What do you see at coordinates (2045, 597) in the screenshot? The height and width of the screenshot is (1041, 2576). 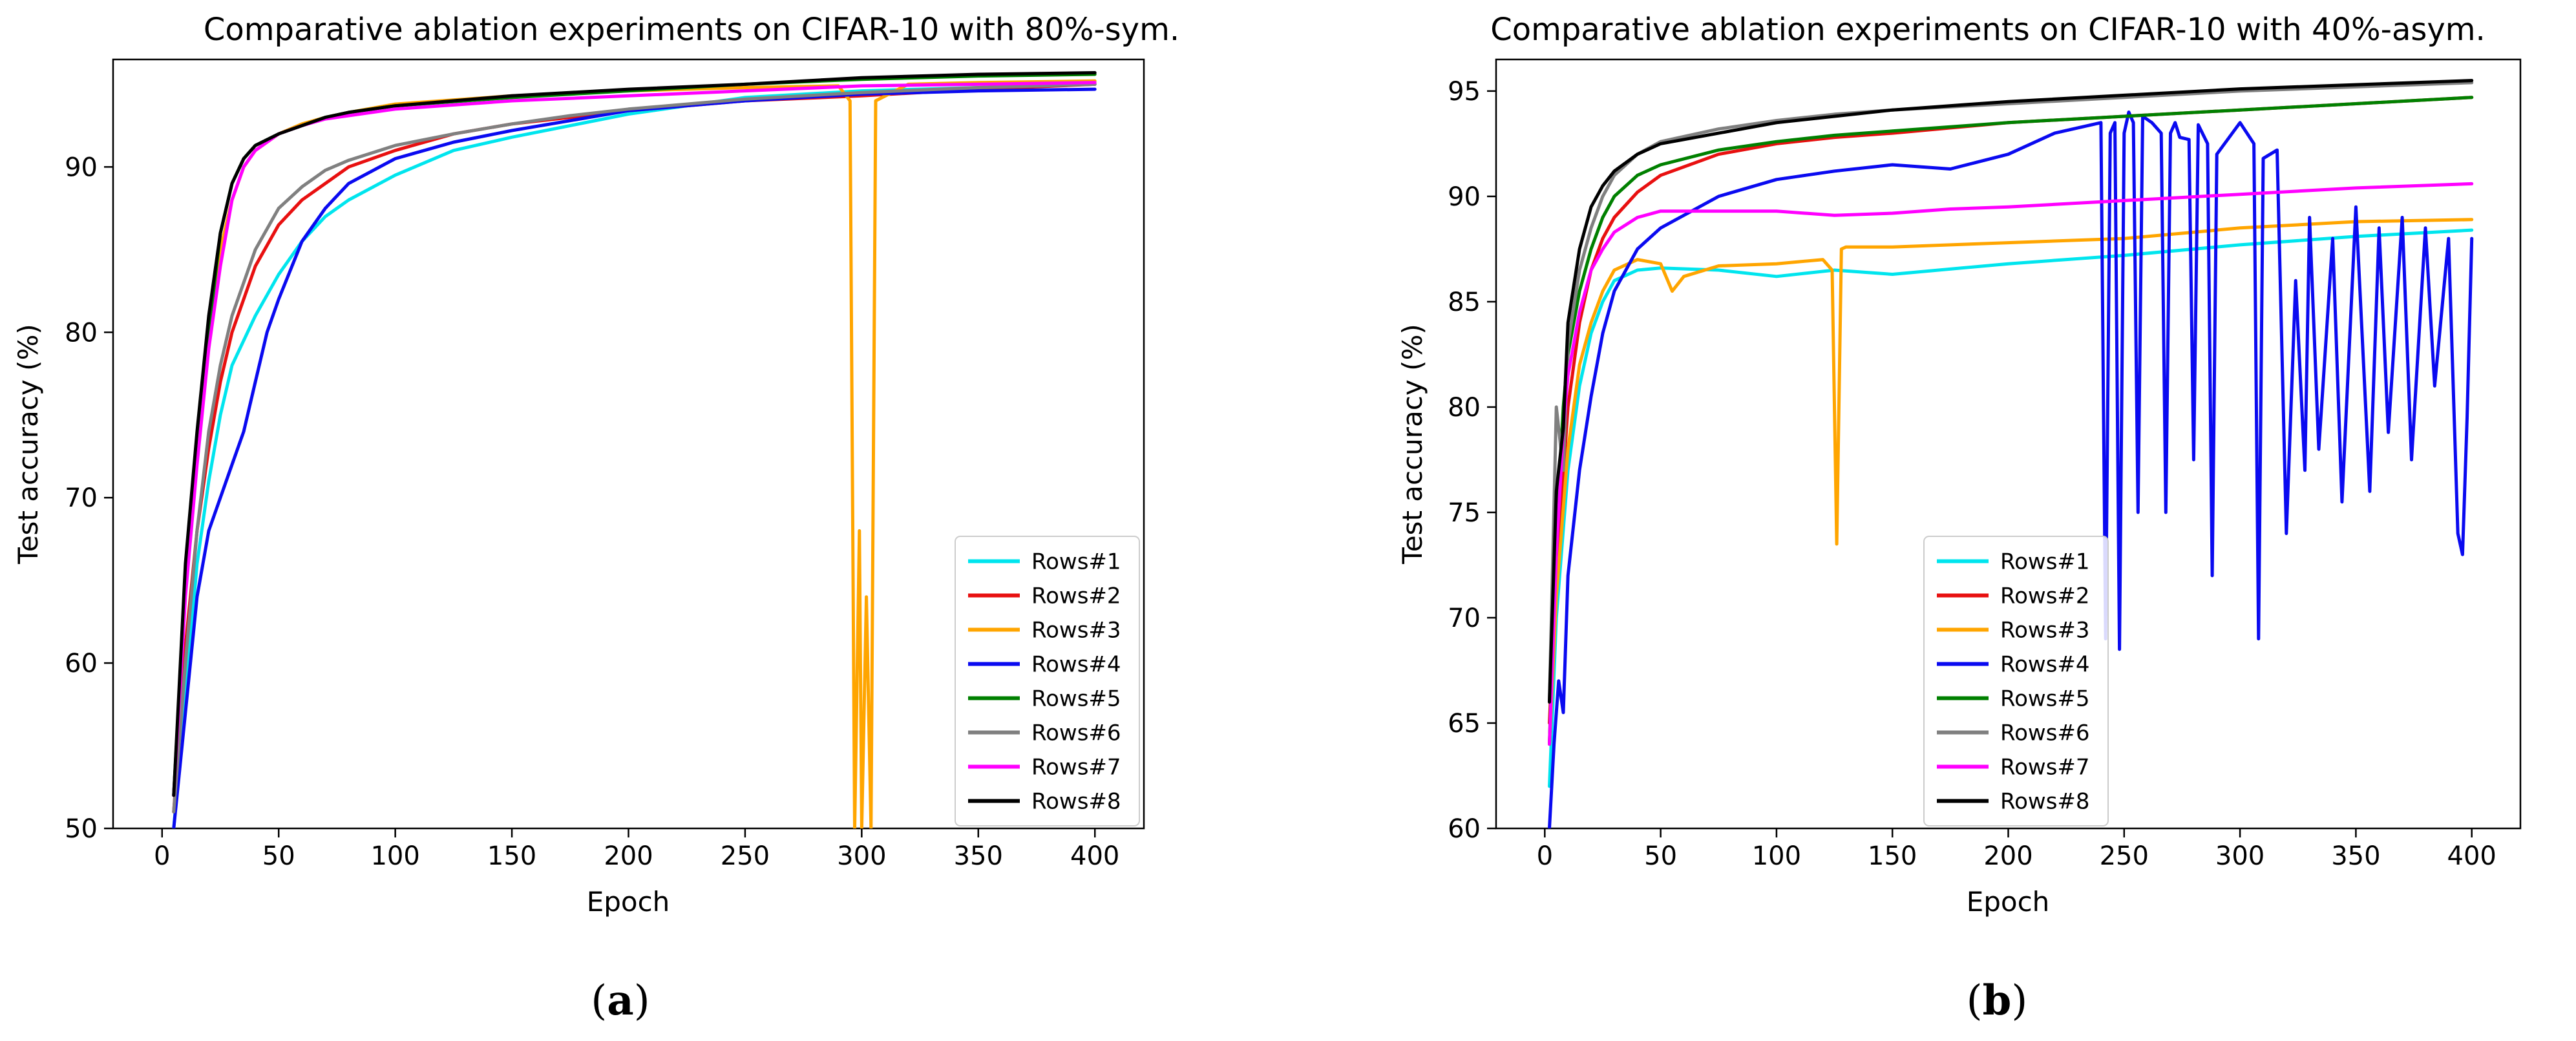 I see `chart-b-legend-label: Rows#2` at bounding box center [2045, 597].